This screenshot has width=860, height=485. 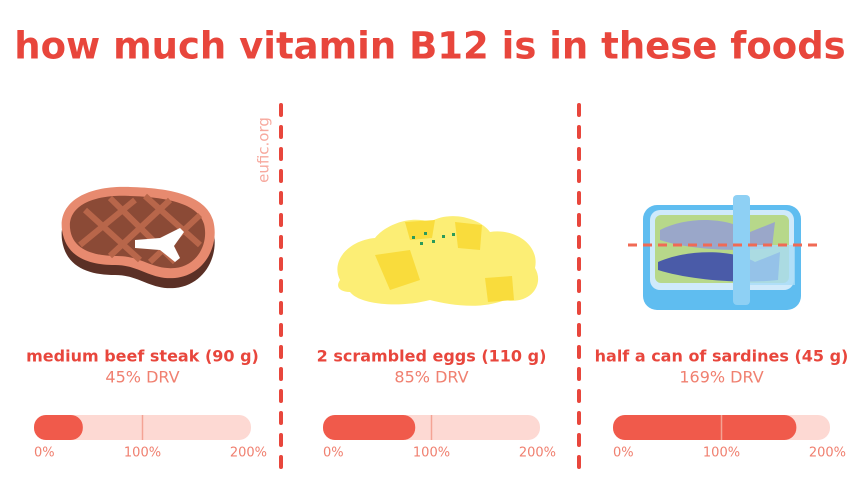 I want to click on value-label: 169% DRV, so click(x=721, y=377).